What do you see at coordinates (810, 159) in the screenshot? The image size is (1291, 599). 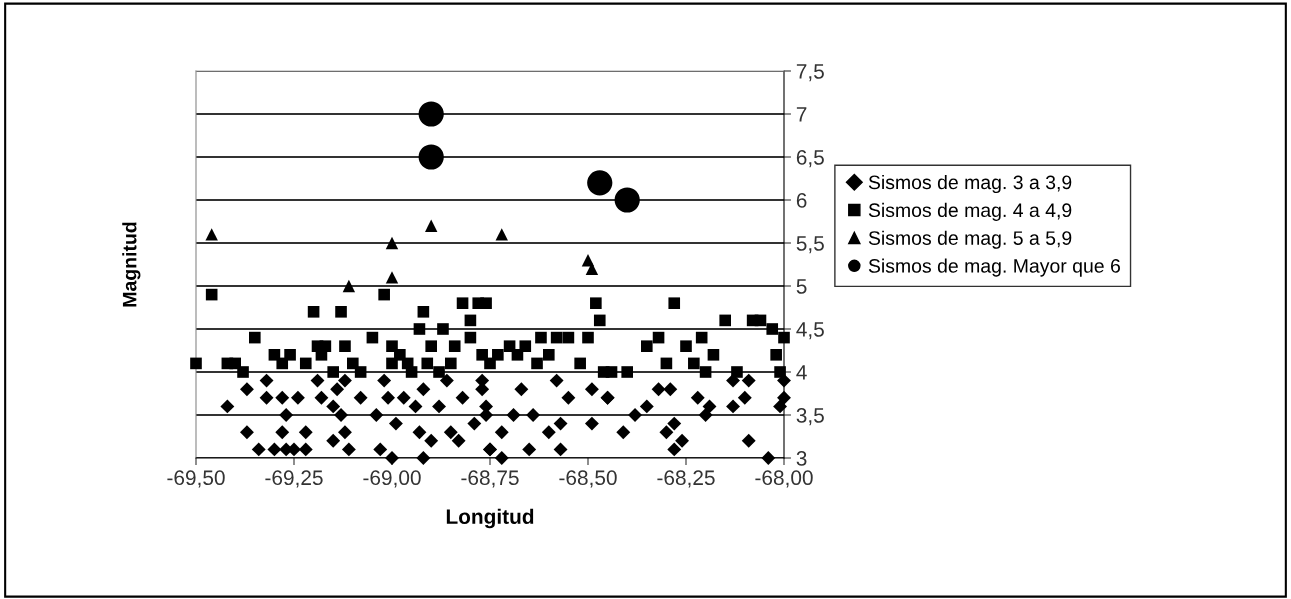 I see `y-tick-label: 6,5` at bounding box center [810, 159].